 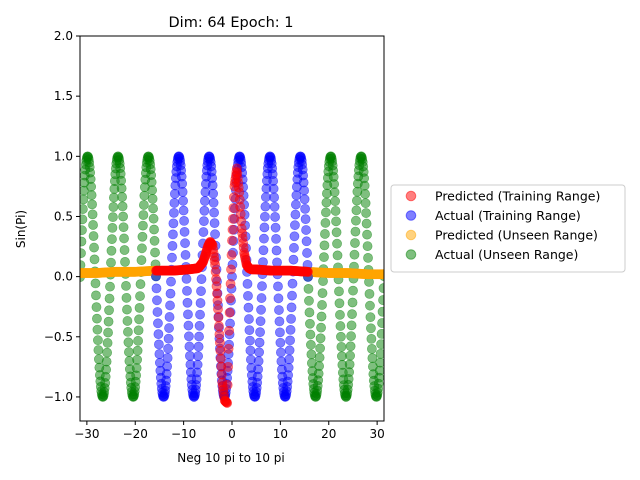 I want to click on y-tick-label: −0.5, so click(x=58, y=337).